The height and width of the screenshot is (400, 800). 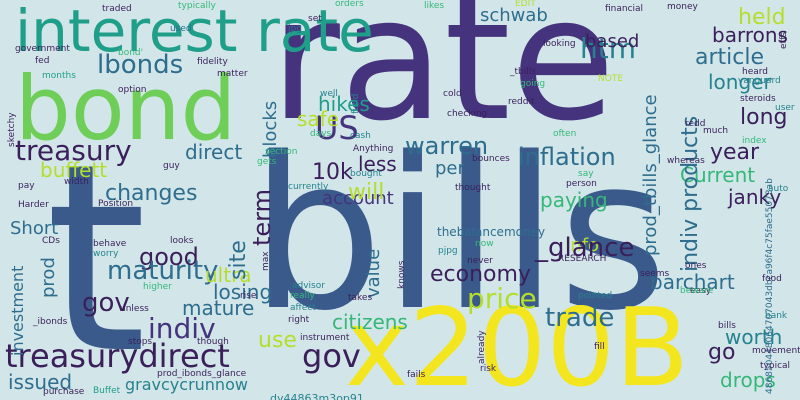 What do you see at coordinates (692, 282) in the screenshot?
I see `cloud-word: barchart` at bounding box center [692, 282].